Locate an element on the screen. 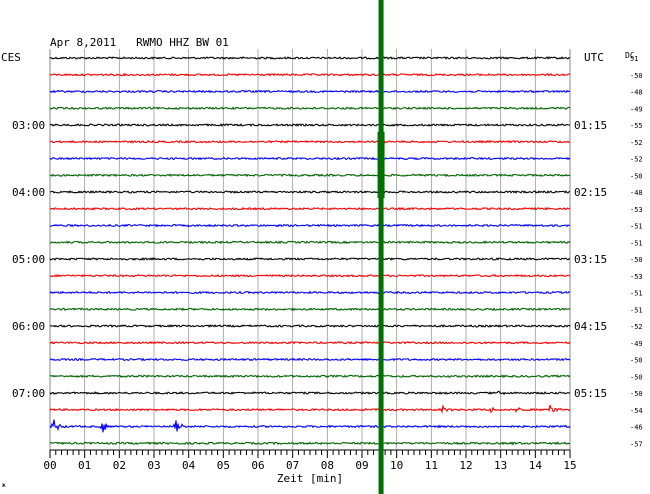 This screenshot has width=650, height=494. x-tick-label: 14 is located at coordinates (536, 465).